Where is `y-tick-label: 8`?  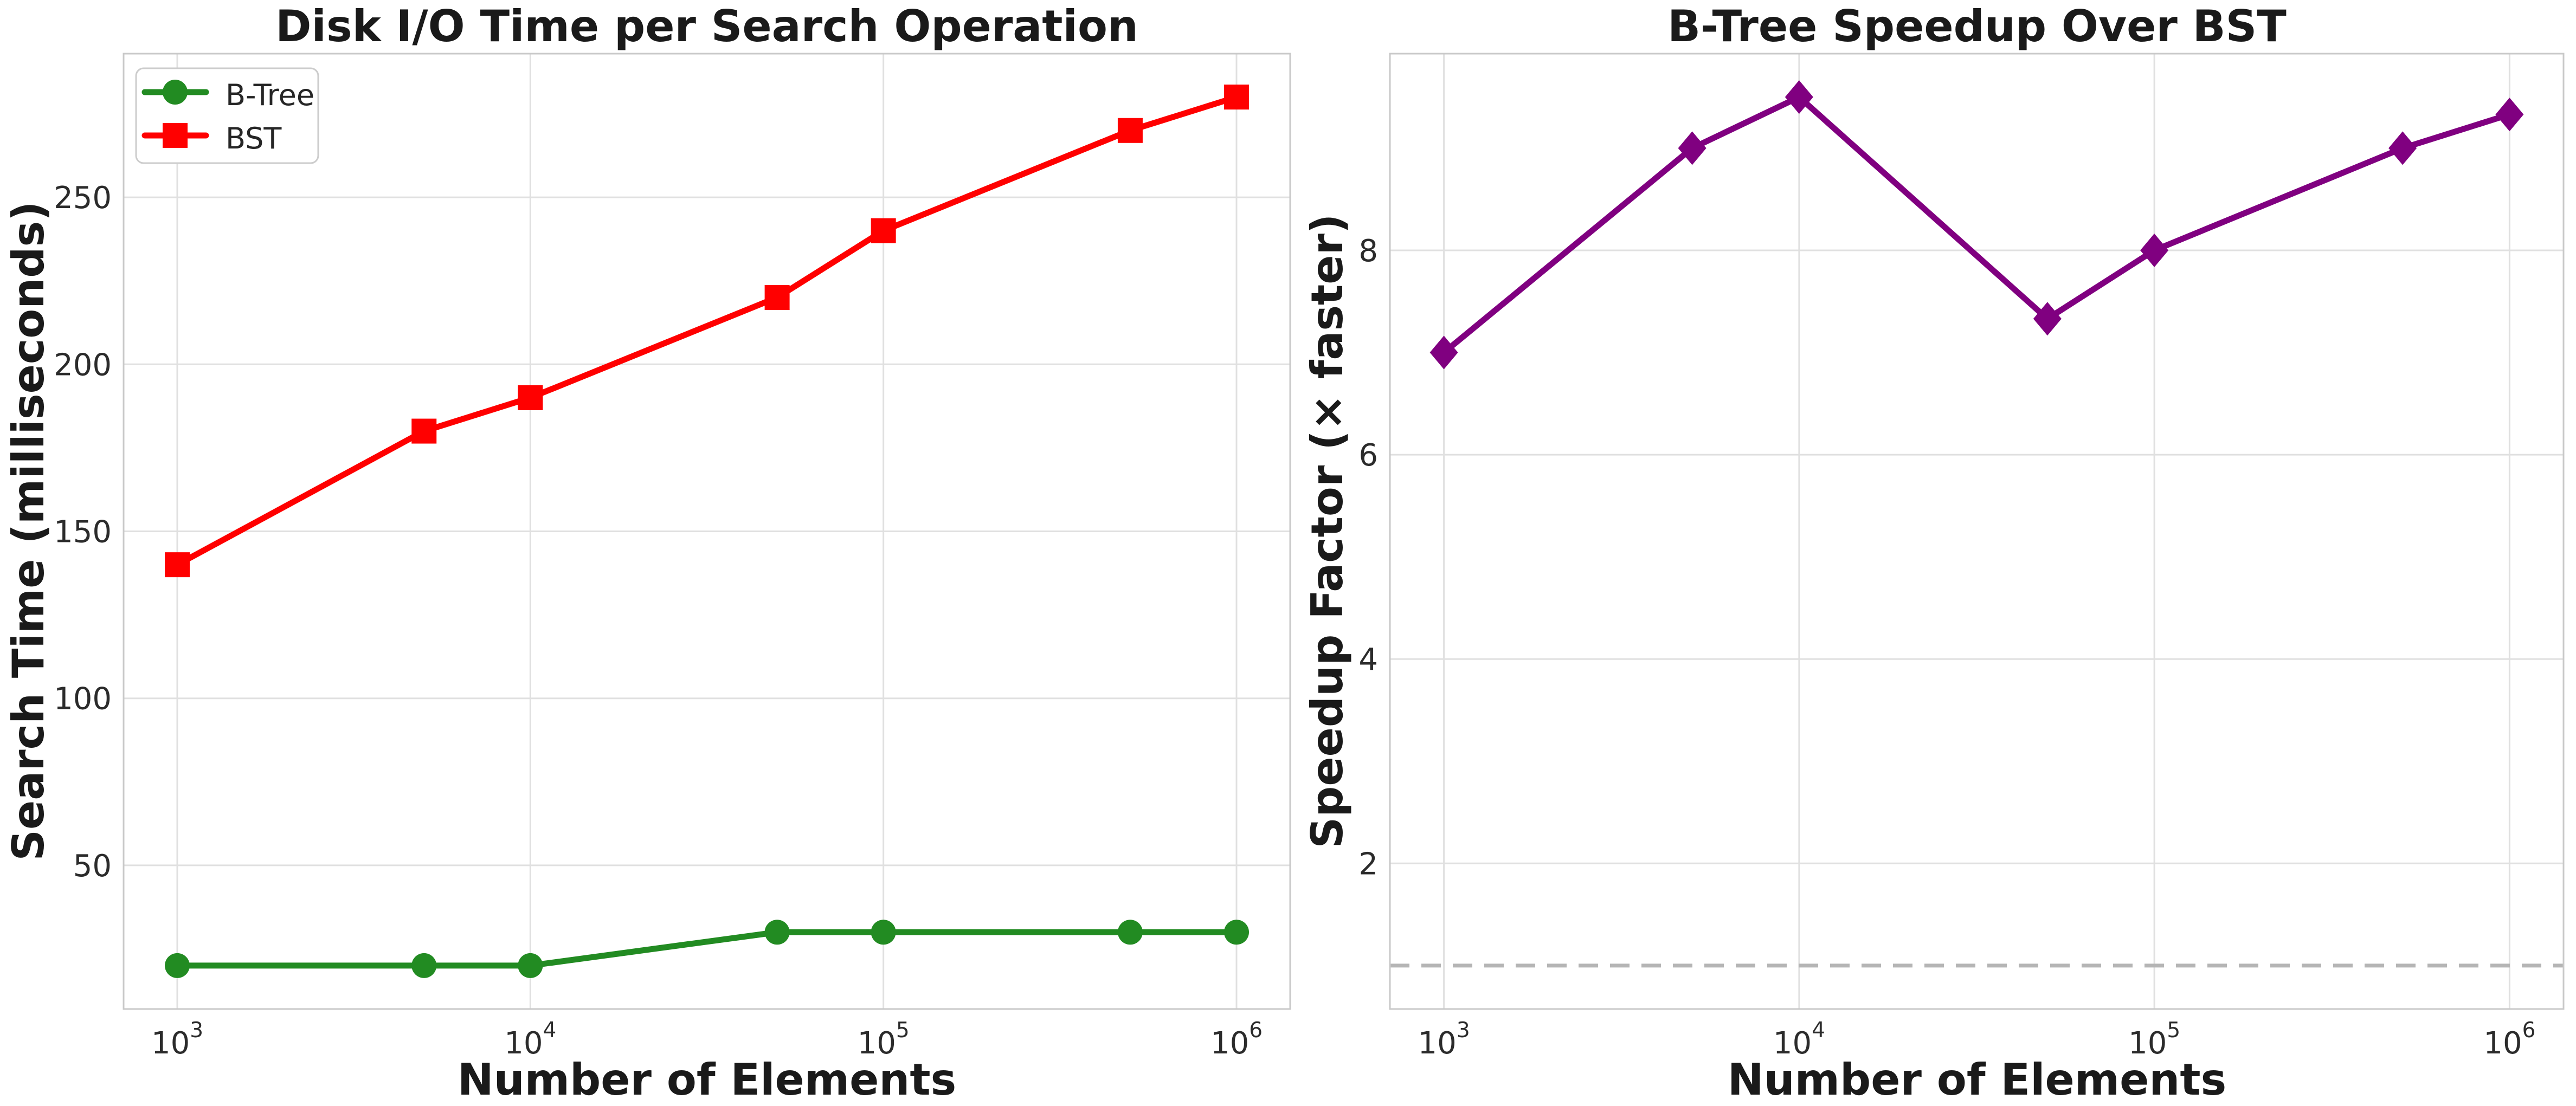 y-tick-label: 8 is located at coordinates (1368, 251).